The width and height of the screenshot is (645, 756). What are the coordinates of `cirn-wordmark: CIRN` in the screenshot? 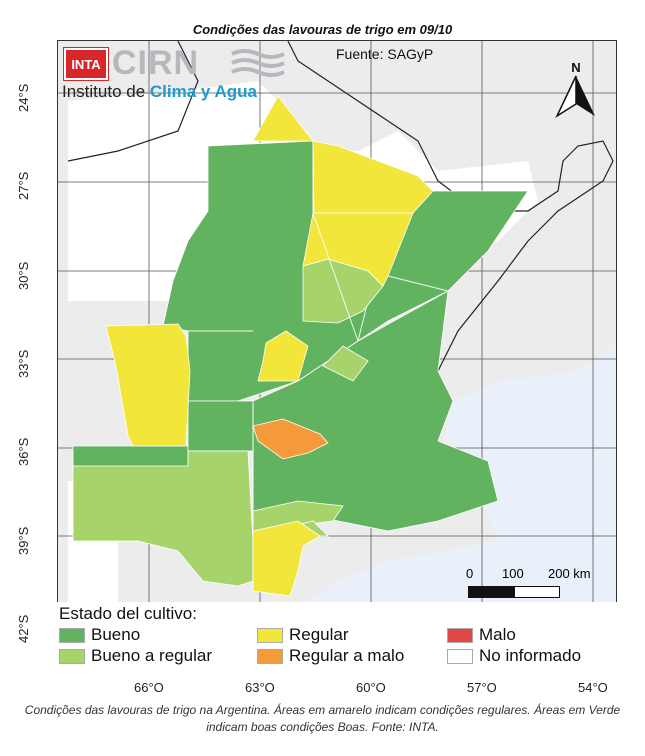 It's located at (156, 63).